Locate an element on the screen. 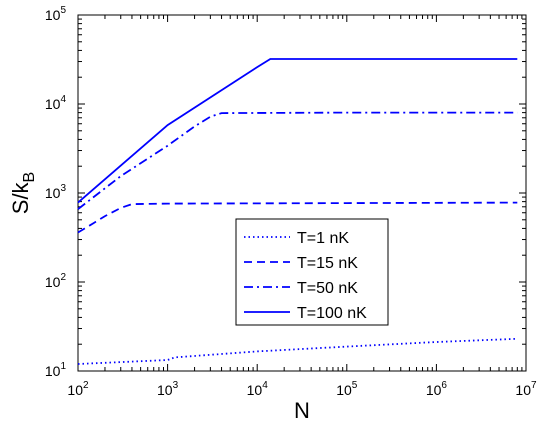 This screenshot has height=428, width=550. y-axis-label-group: S/kB is located at coordinates (23, 193).